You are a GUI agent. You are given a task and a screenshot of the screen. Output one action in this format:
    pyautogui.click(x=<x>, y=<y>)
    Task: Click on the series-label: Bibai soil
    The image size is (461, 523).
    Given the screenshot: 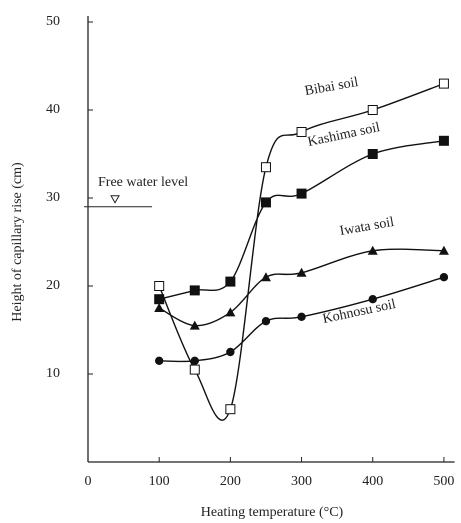 What is the action you would take?
    pyautogui.click(x=332, y=87)
    